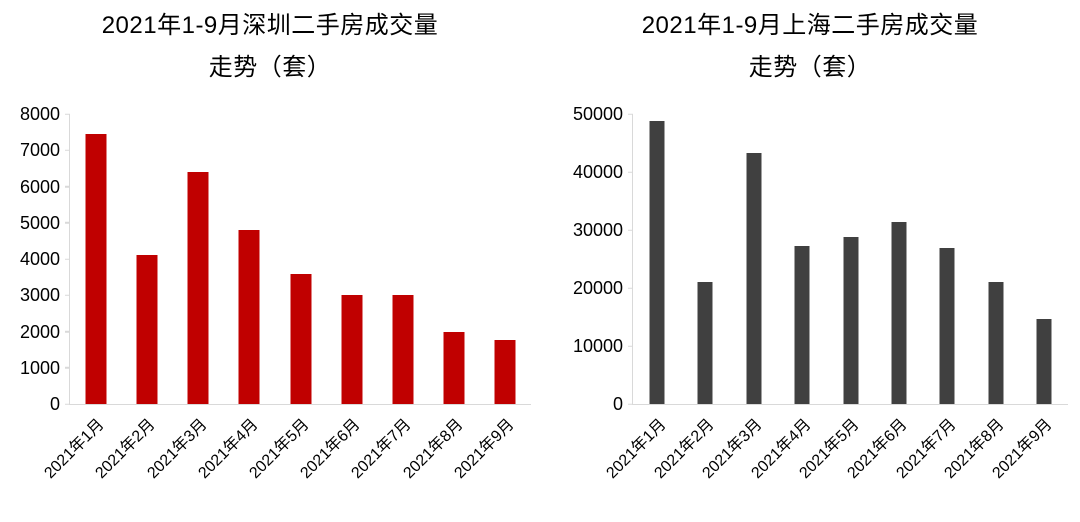 The height and width of the screenshot is (522, 1080). Describe the element at coordinates (39, 259) in the screenshot. I see `y-axis-tick-label: 4000` at that location.